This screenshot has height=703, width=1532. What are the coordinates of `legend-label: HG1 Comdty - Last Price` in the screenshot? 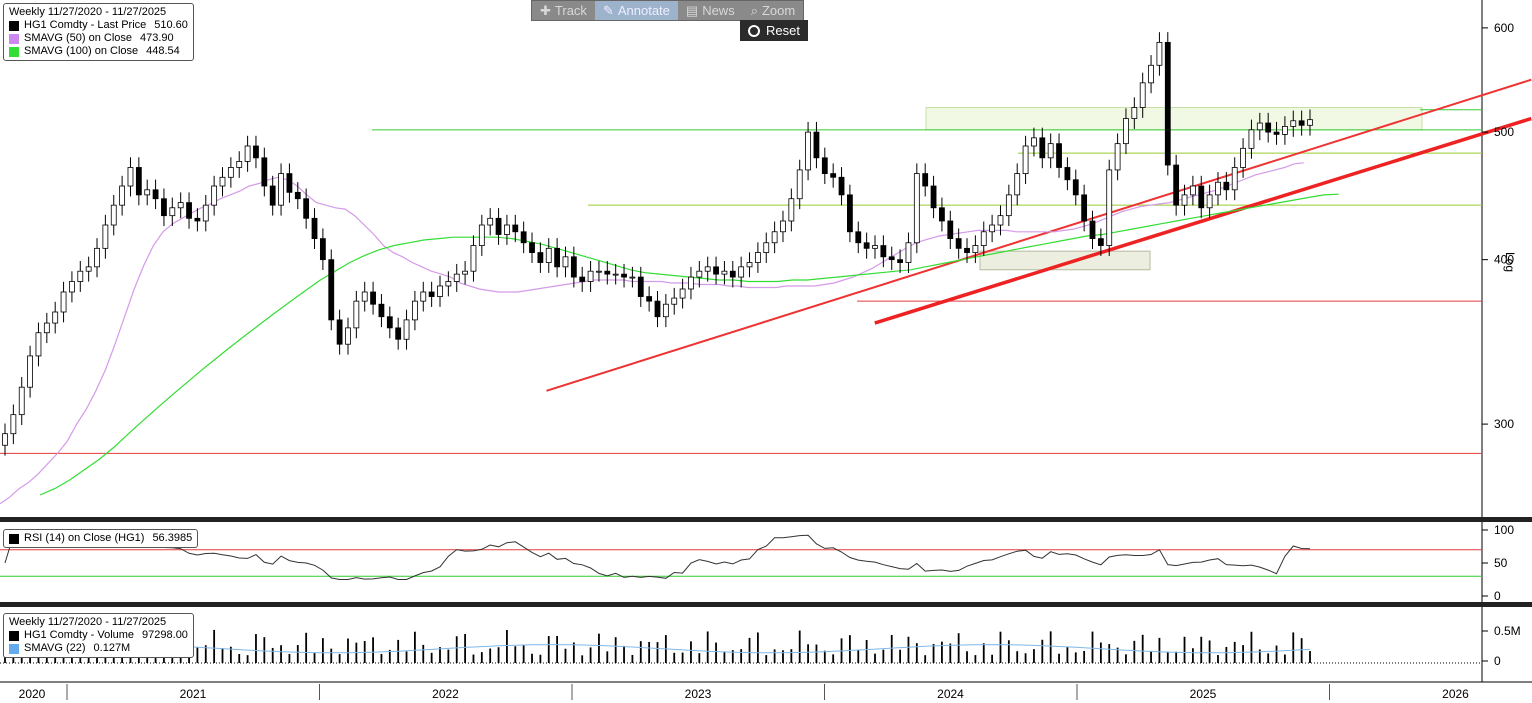 It's located at (85, 25).